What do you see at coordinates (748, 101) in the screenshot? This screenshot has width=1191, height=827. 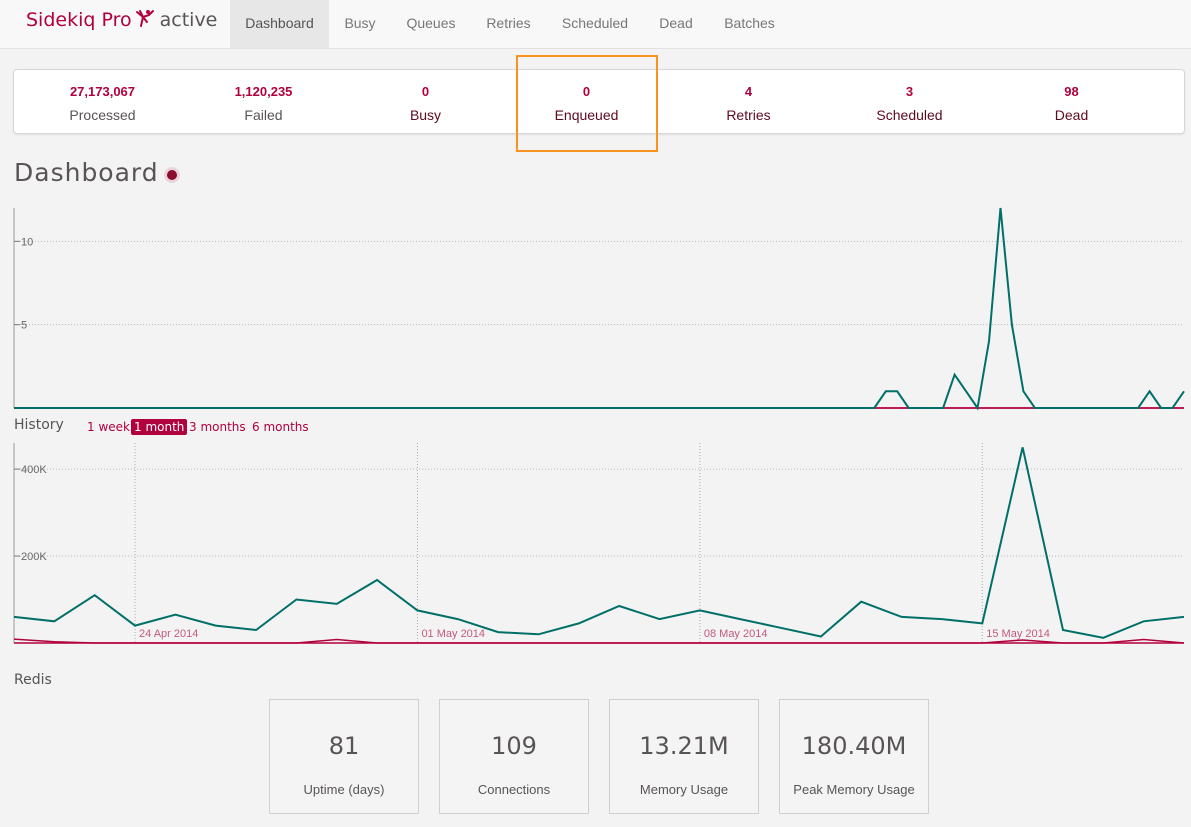 I see `stat-retries: 4 Retries` at bounding box center [748, 101].